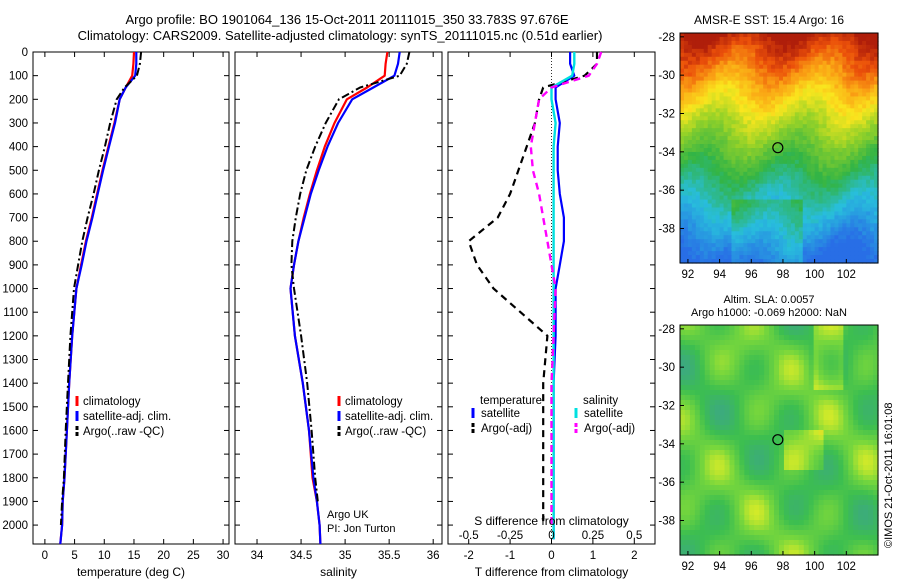 The image size is (900, 580). What do you see at coordinates (361, 529) in the screenshot?
I see `credit-pi: PI: Jon Turton` at bounding box center [361, 529].